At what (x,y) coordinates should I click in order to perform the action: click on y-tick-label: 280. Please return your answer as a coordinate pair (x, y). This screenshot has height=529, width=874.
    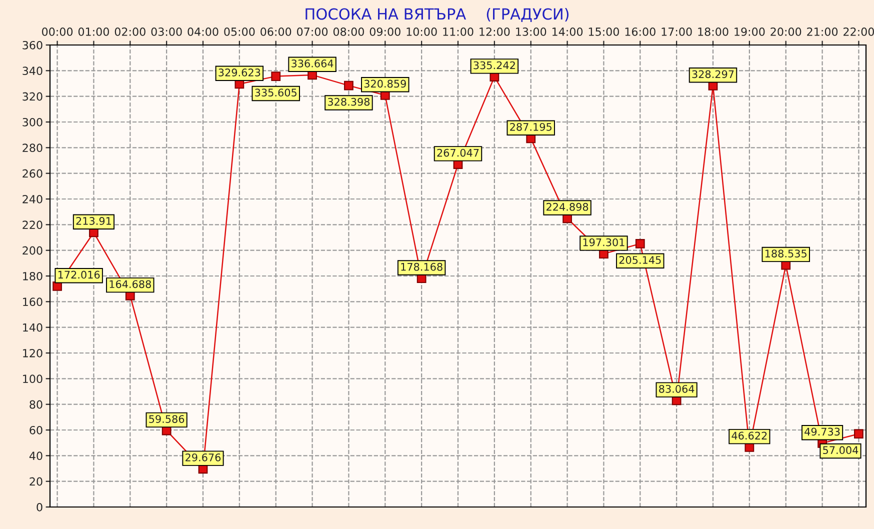
    Looking at the image, I should click on (32, 148).